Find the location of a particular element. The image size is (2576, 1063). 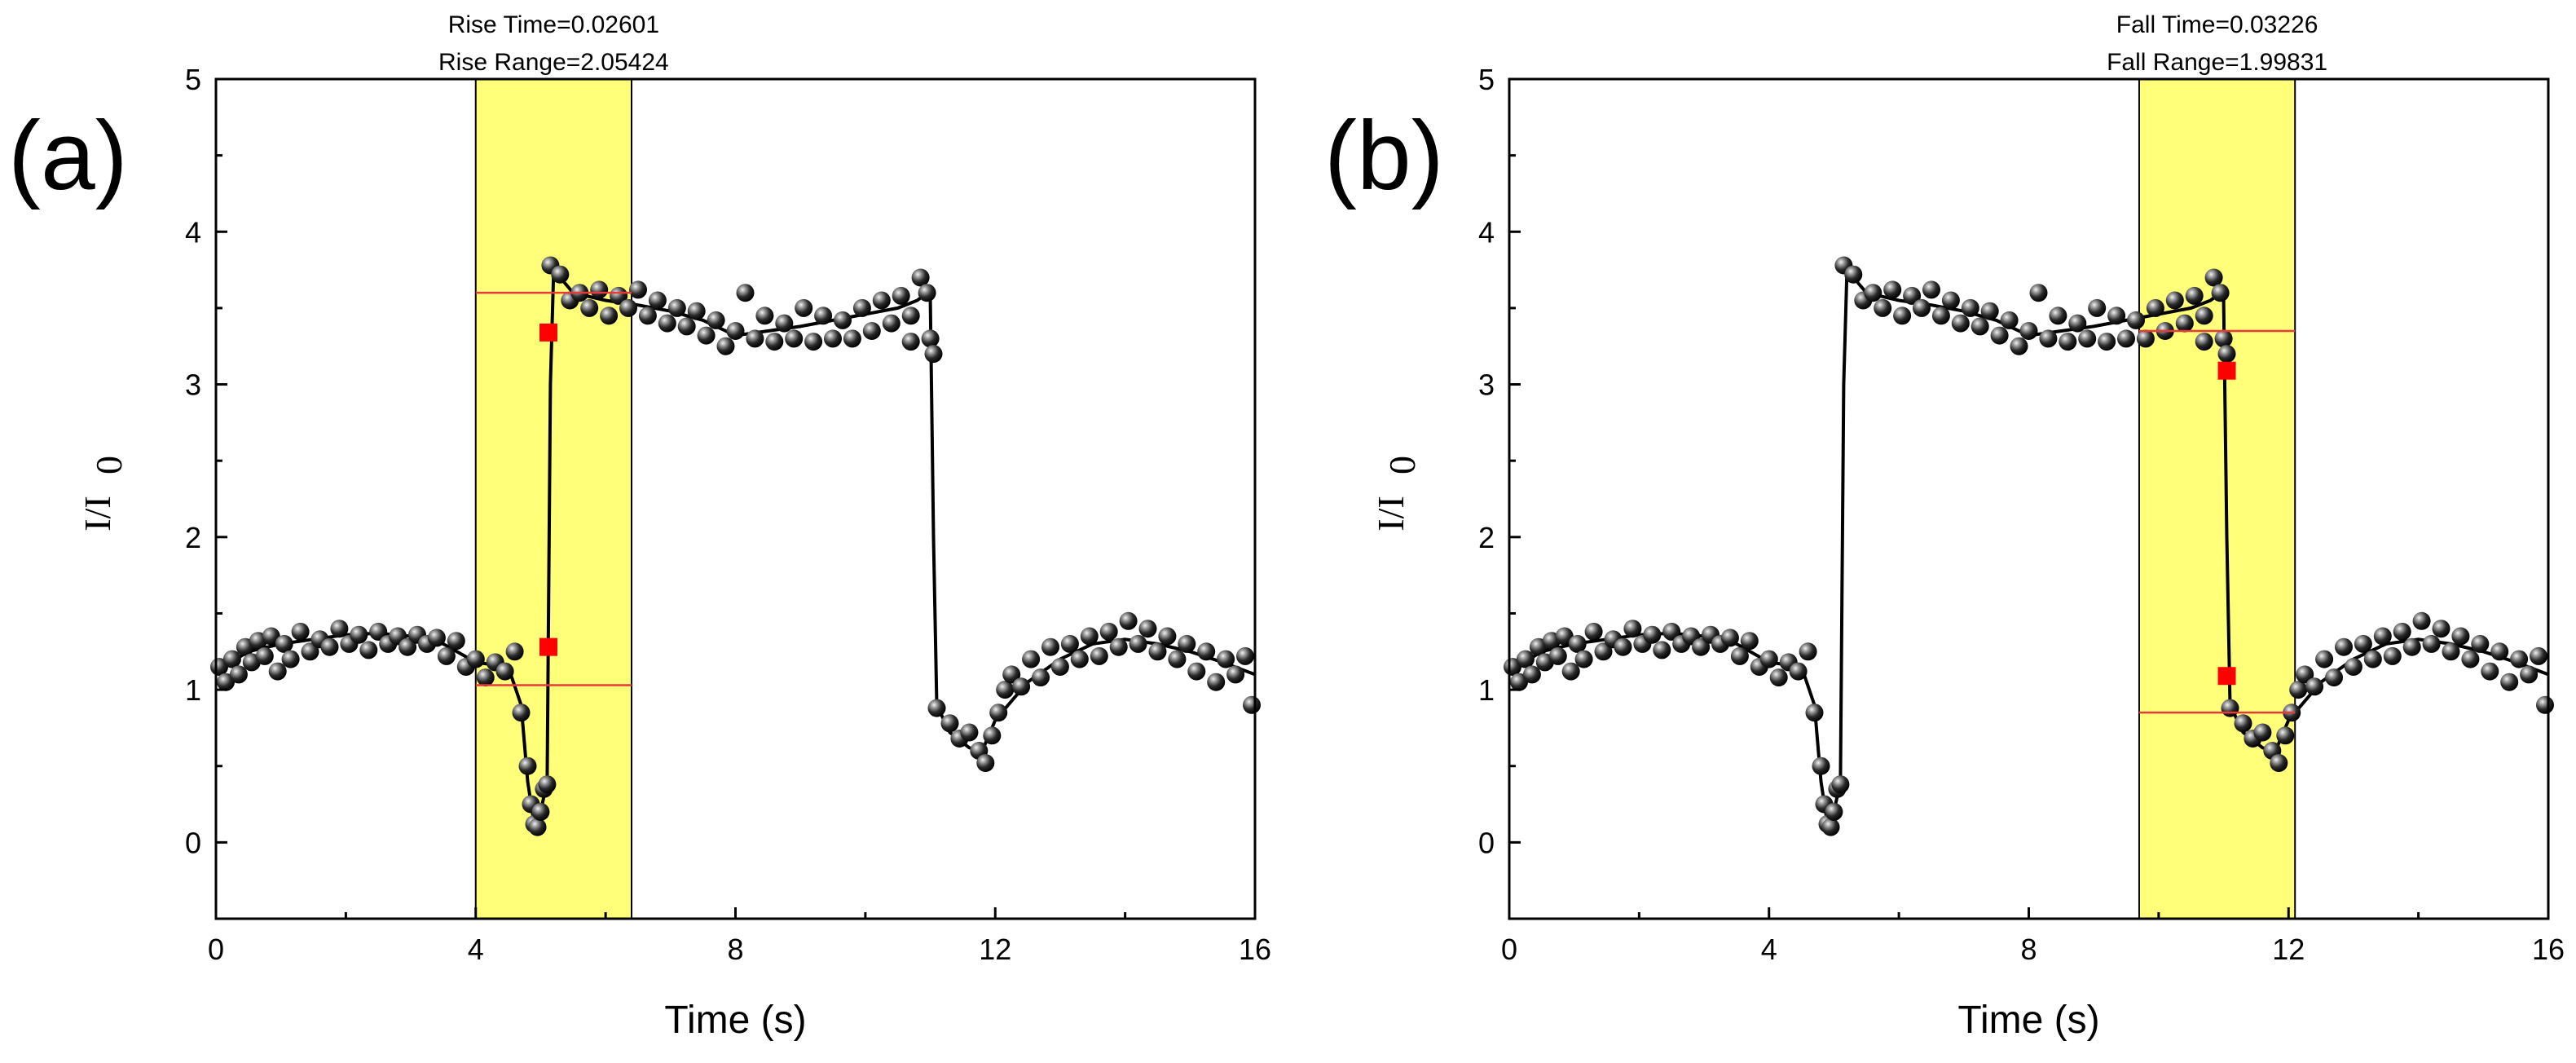

highlight-band is located at coordinates (553, 499).